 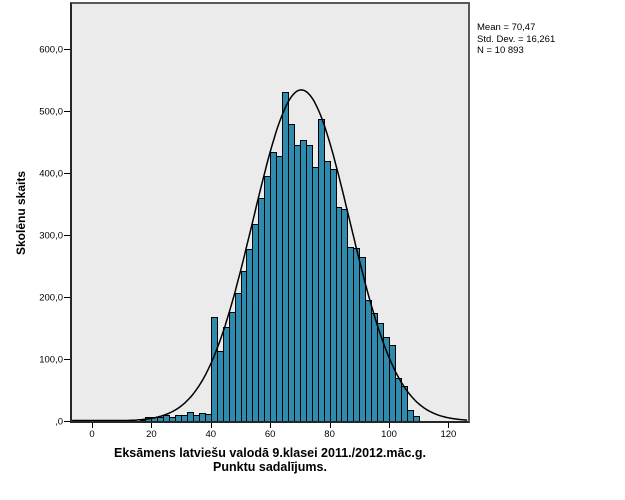 What do you see at coordinates (270, 467) in the screenshot?
I see `x-axis-title-line2: Punktu sadalījums.` at bounding box center [270, 467].